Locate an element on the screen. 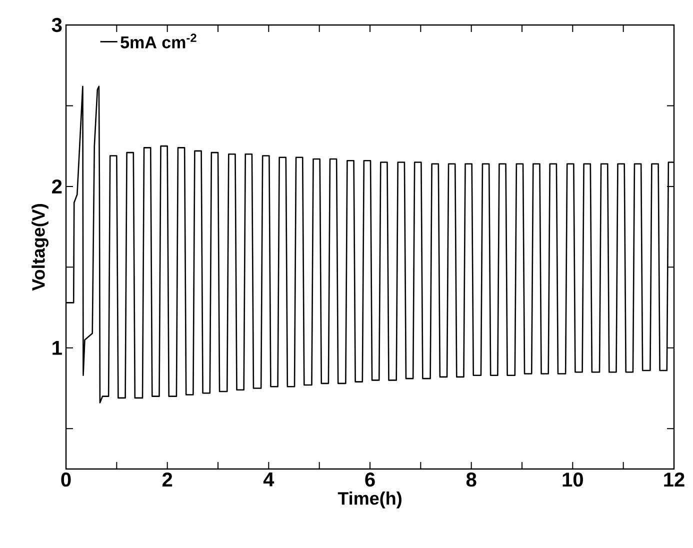 Image resolution: width=693 pixels, height=548 pixels. y-axis-title: Voltage(V) is located at coordinates (40, 247).